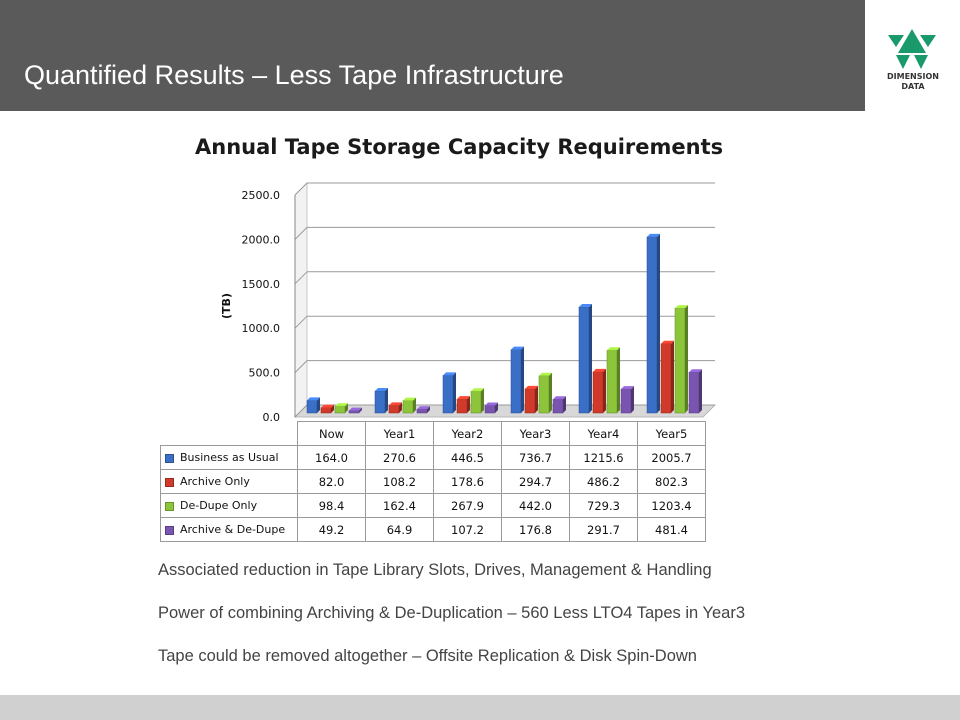 This screenshot has width=960, height=720. Describe the element at coordinates (261, 328) in the screenshot. I see `y-tick-label: 1000.0` at that location.